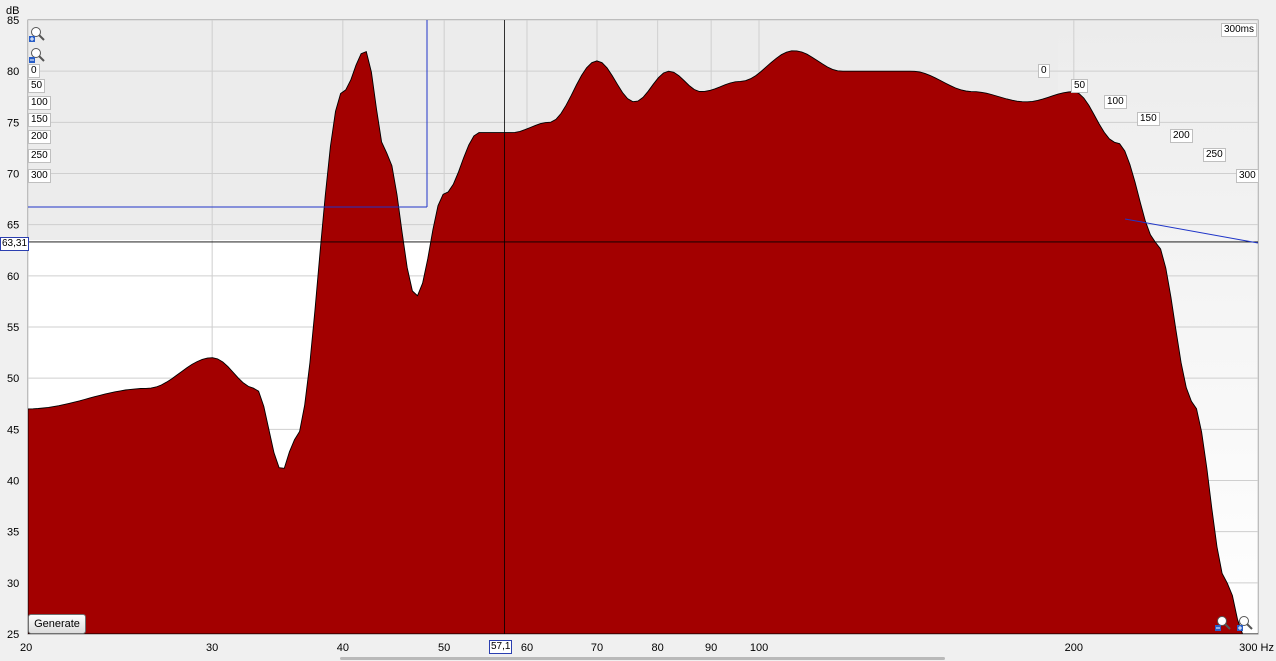  I want to click on time-label-depth: 0, so click(1044, 71).